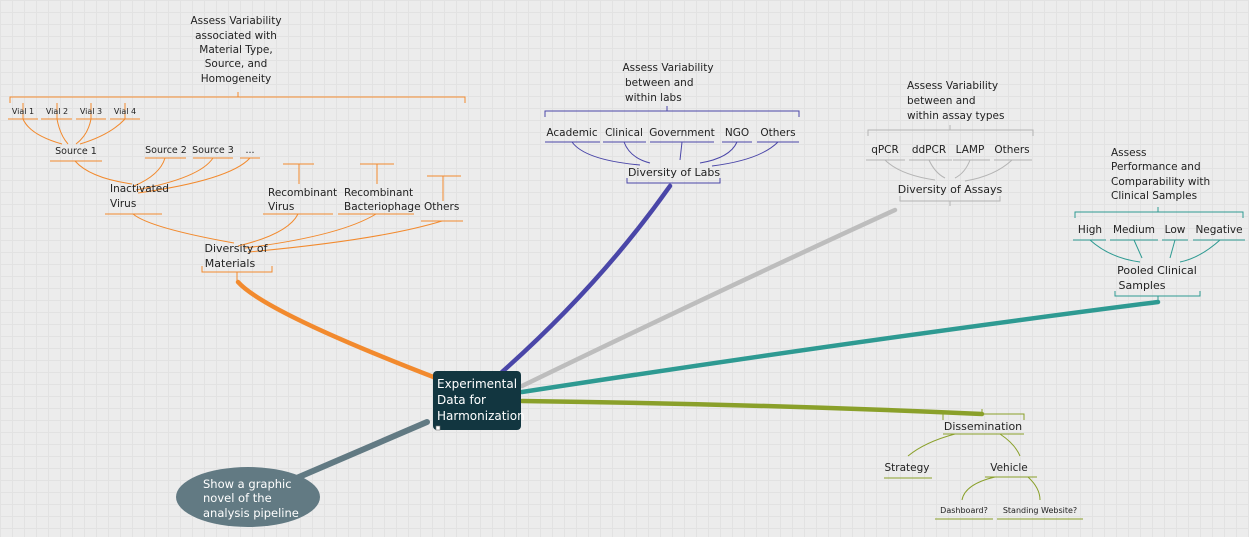 The image size is (1249, 537). Describe the element at coordinates (840, 347) in the screenshot. I see `branch-clinical` at that location.